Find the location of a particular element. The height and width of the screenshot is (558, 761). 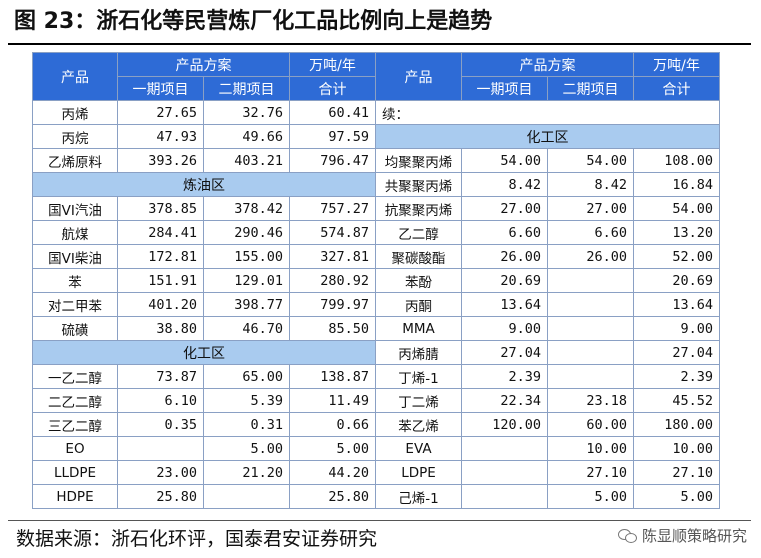

table-row: 丙烯 27.65 32.76 60.41 续： is located at coordinates (376, 112).